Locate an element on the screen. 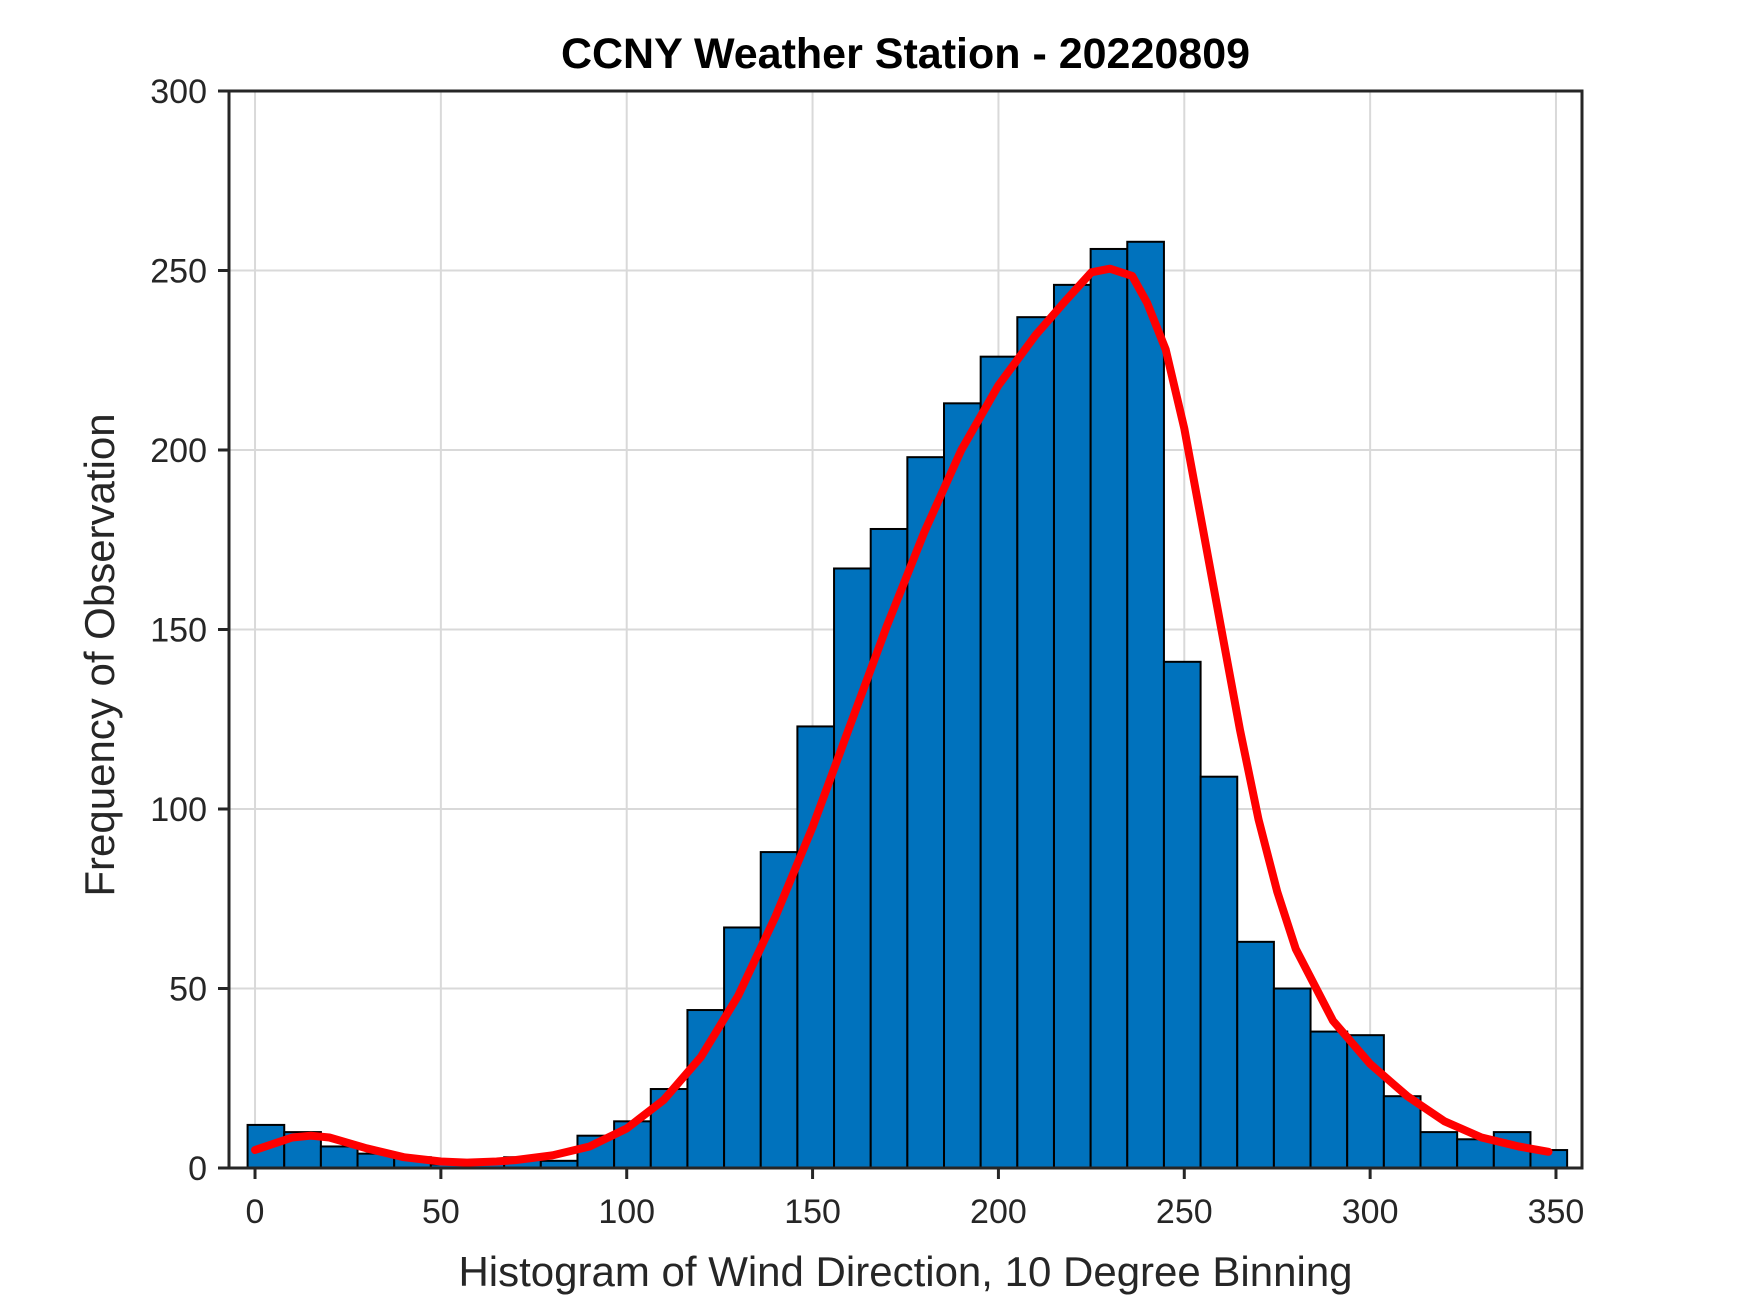 The width and height of the screenshot is (1750, 1313). x-tick-label: 50 is located at coordinates (441, 1212).